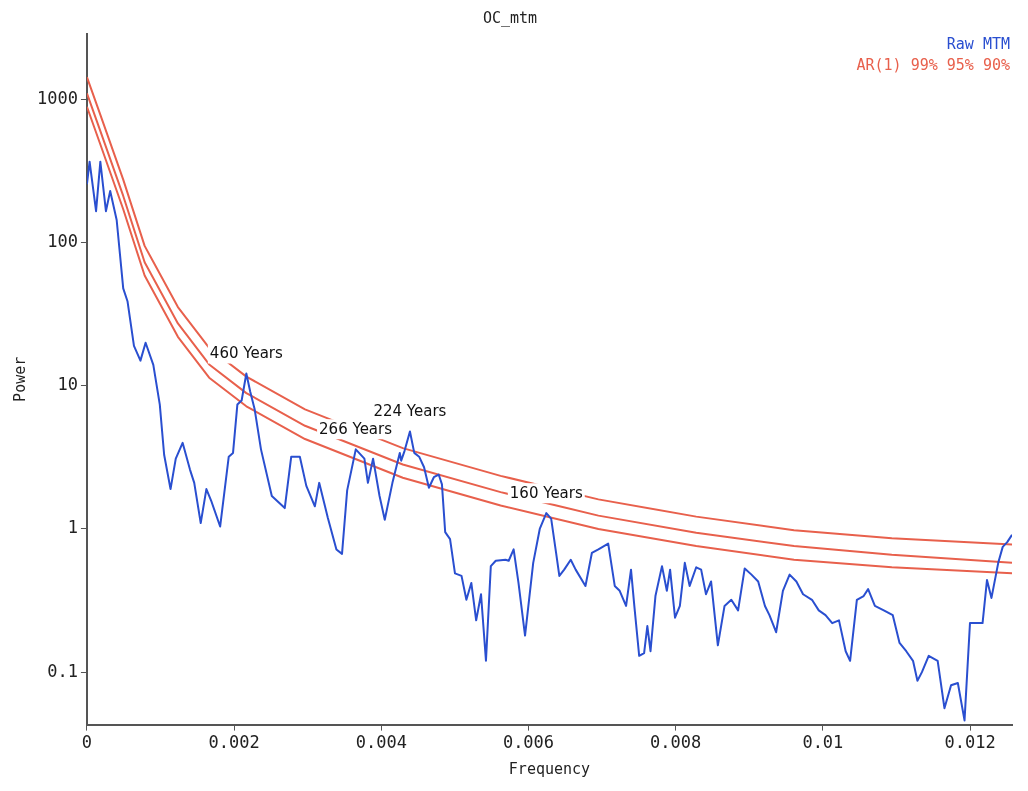  Describe the element at coordinates (510, 17) in the screenshot. I see `chart-title: OC_mtm` at that location.